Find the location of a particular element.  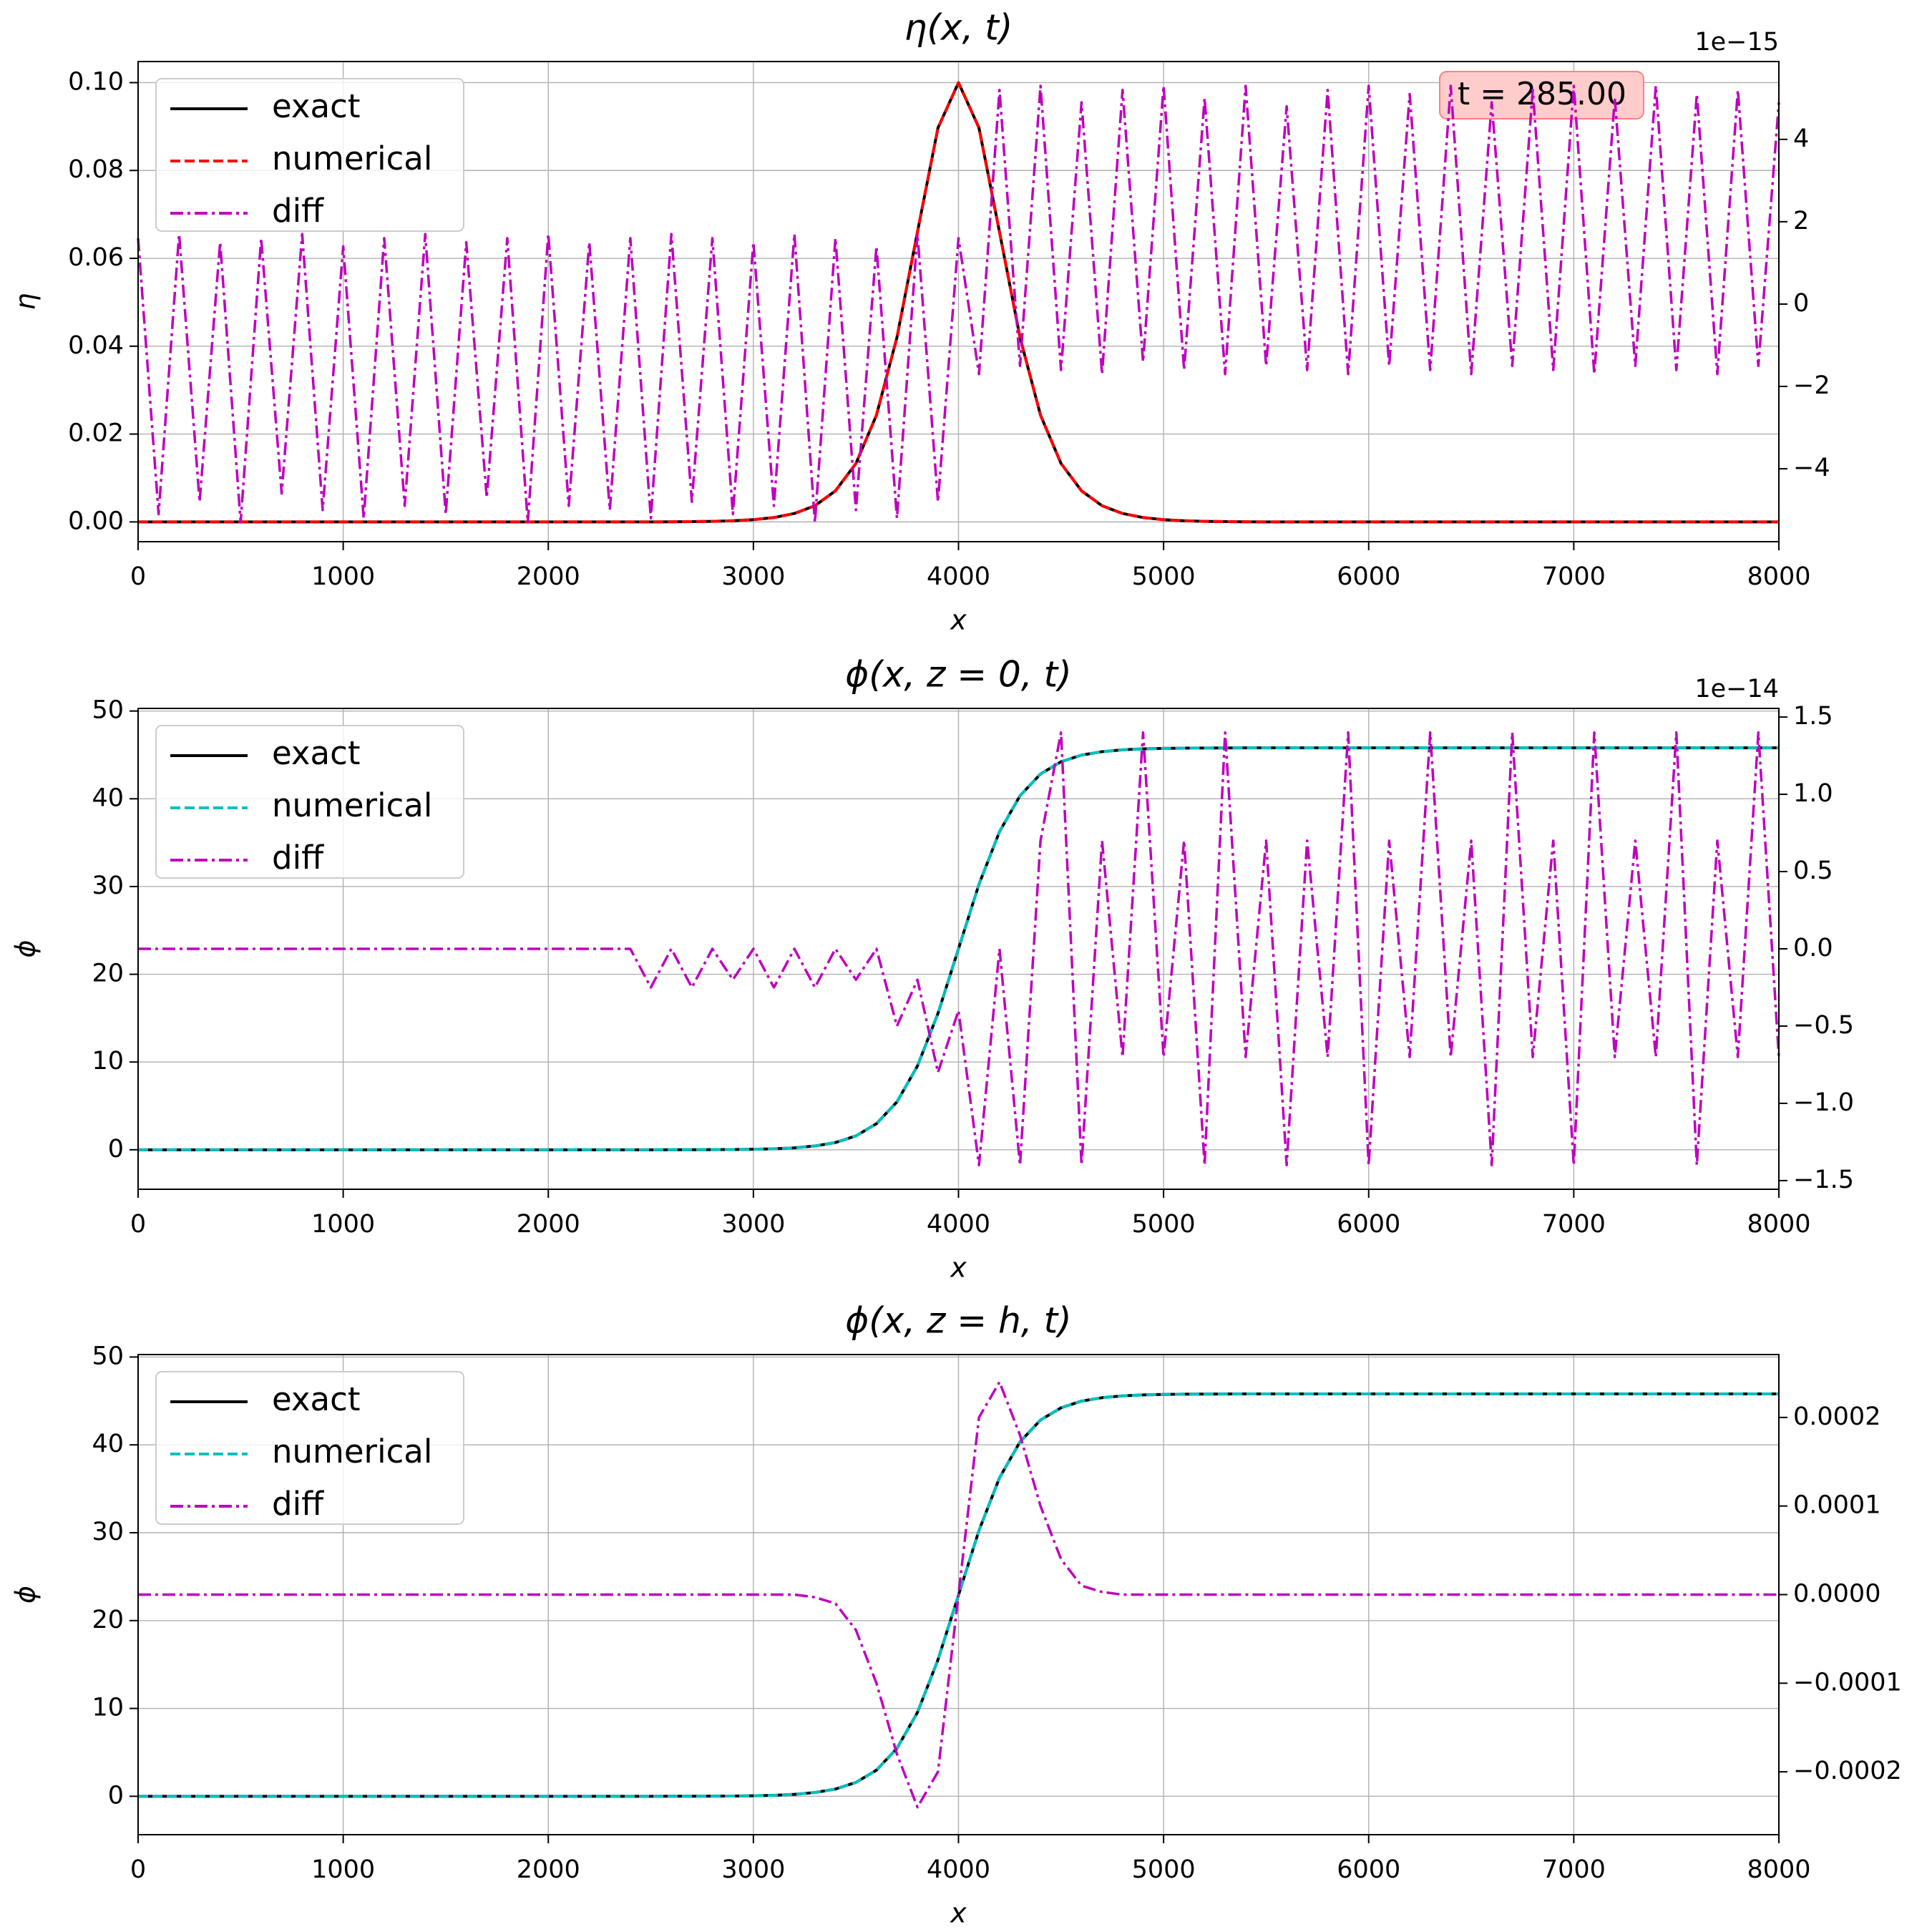

chart-title: η(x, t) is located at coordinates (958, 28).